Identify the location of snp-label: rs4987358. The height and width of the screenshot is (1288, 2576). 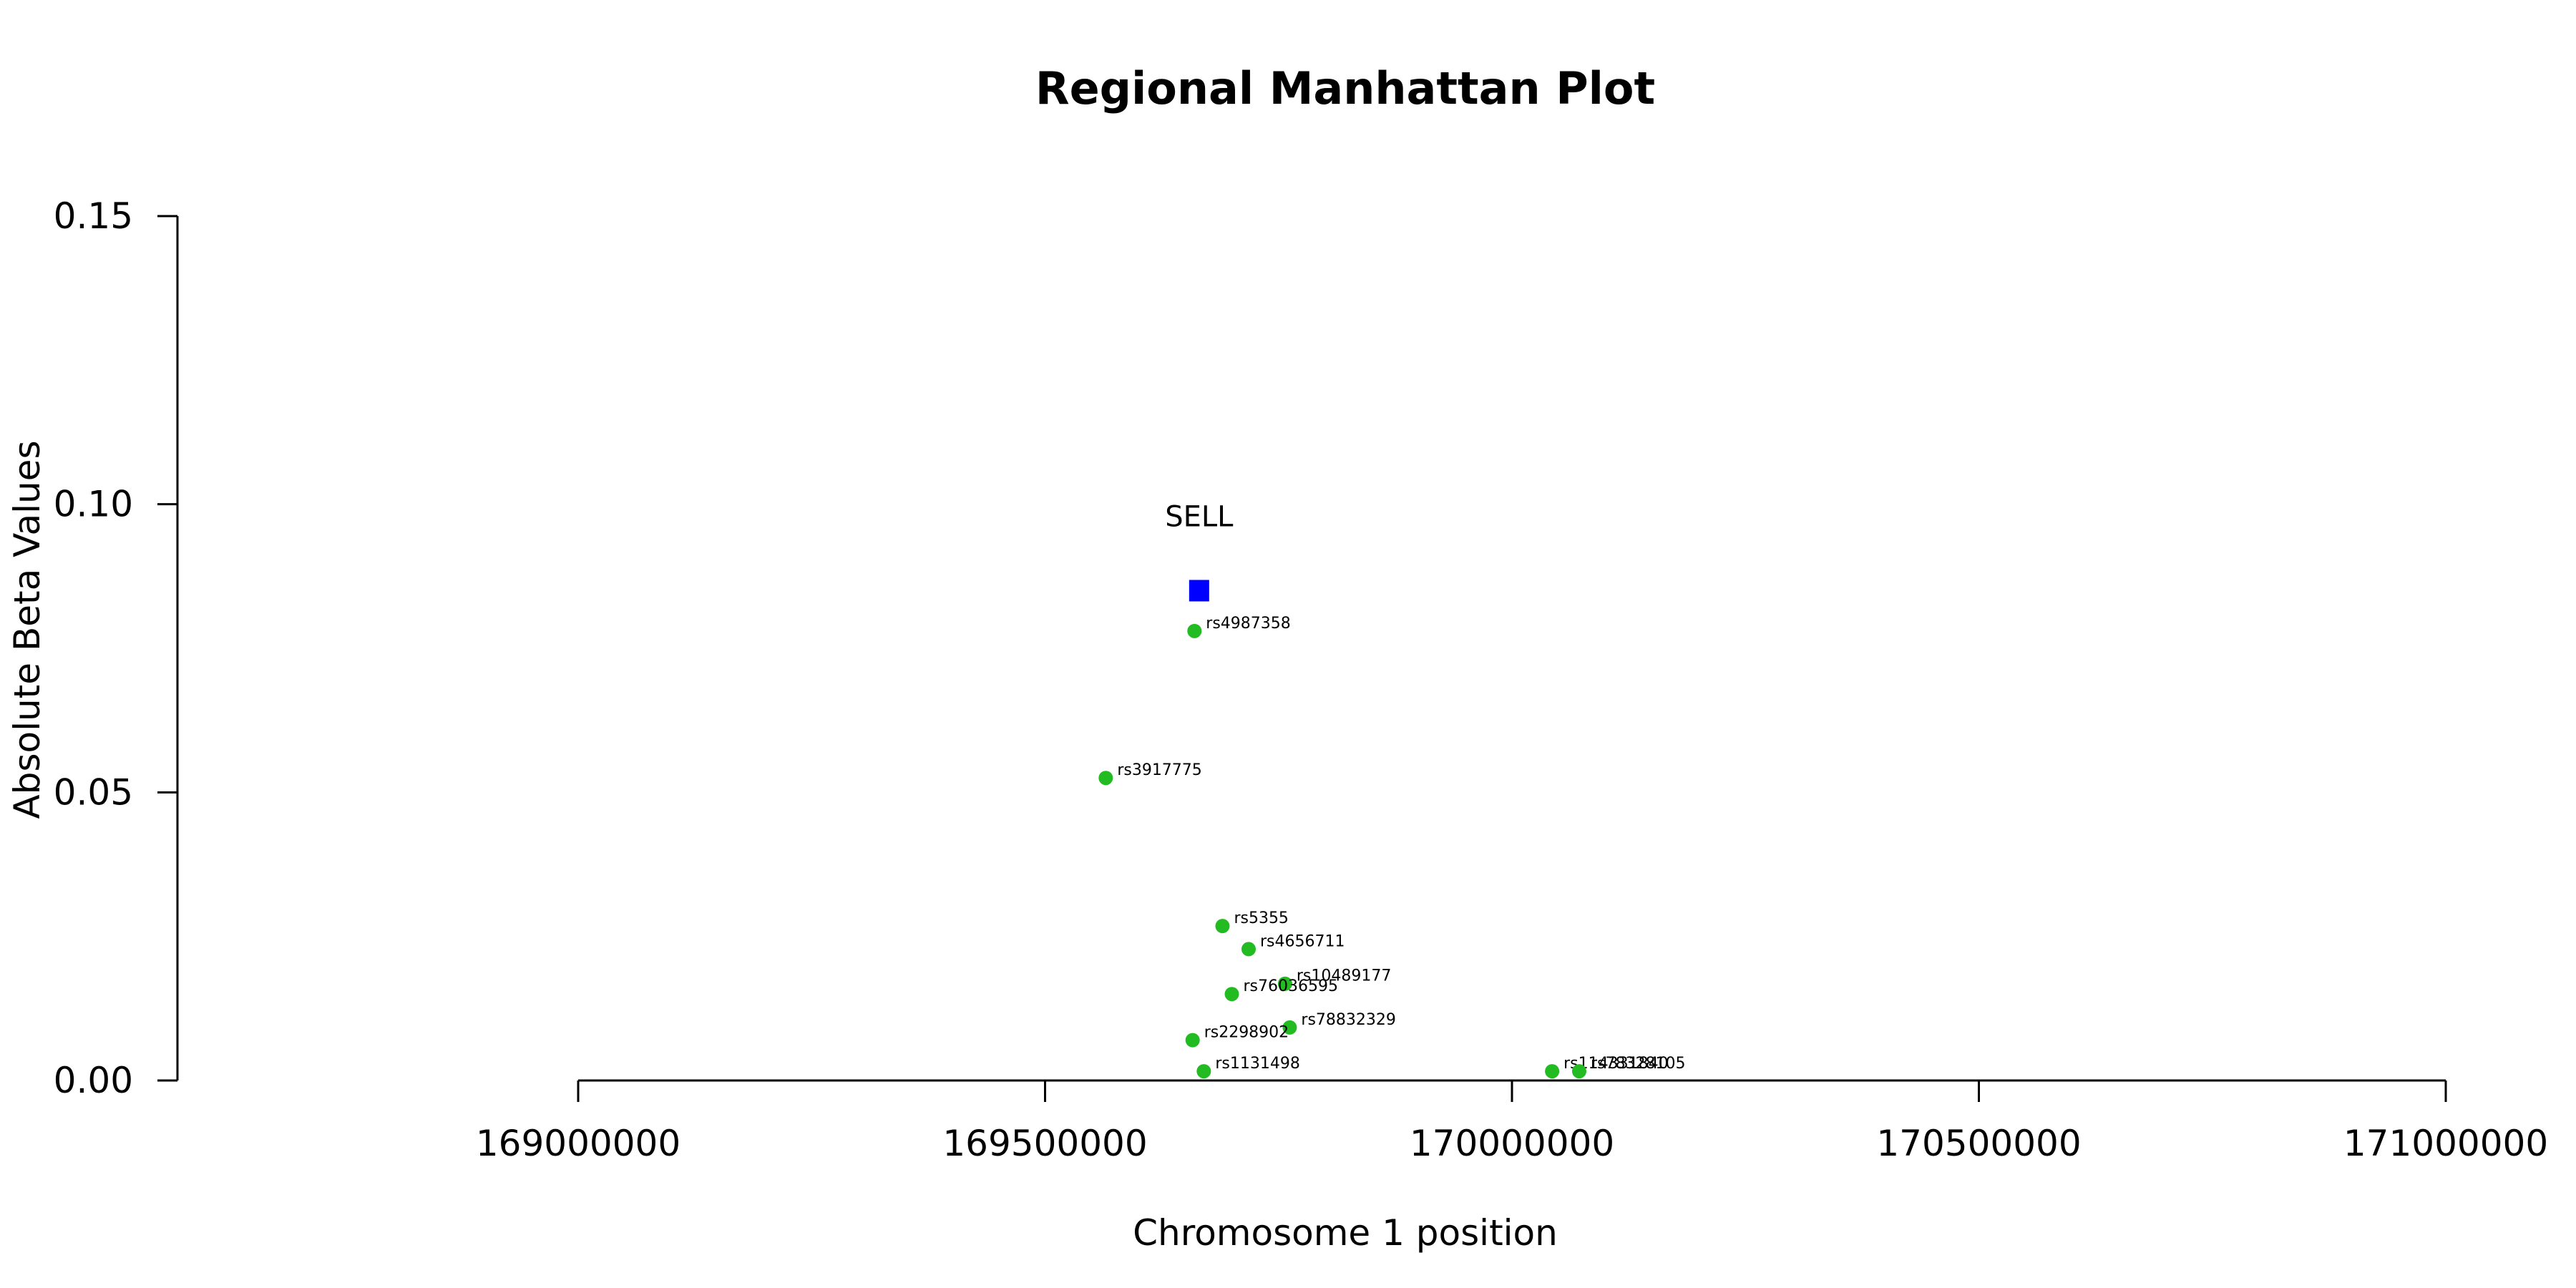
(1248, 624).